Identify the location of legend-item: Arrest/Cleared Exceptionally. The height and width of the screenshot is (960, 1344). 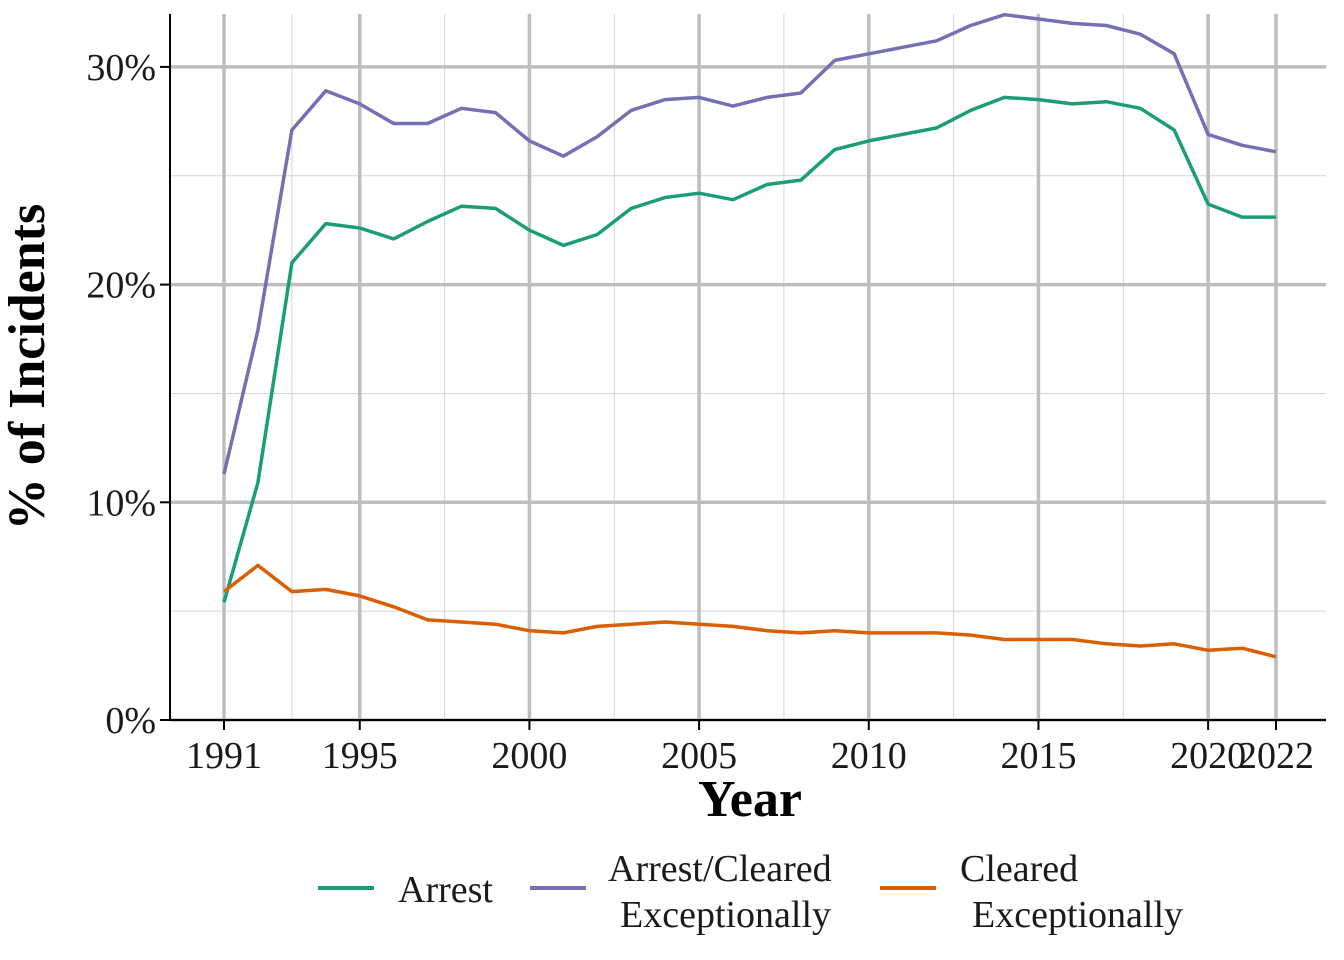
(681, 892).